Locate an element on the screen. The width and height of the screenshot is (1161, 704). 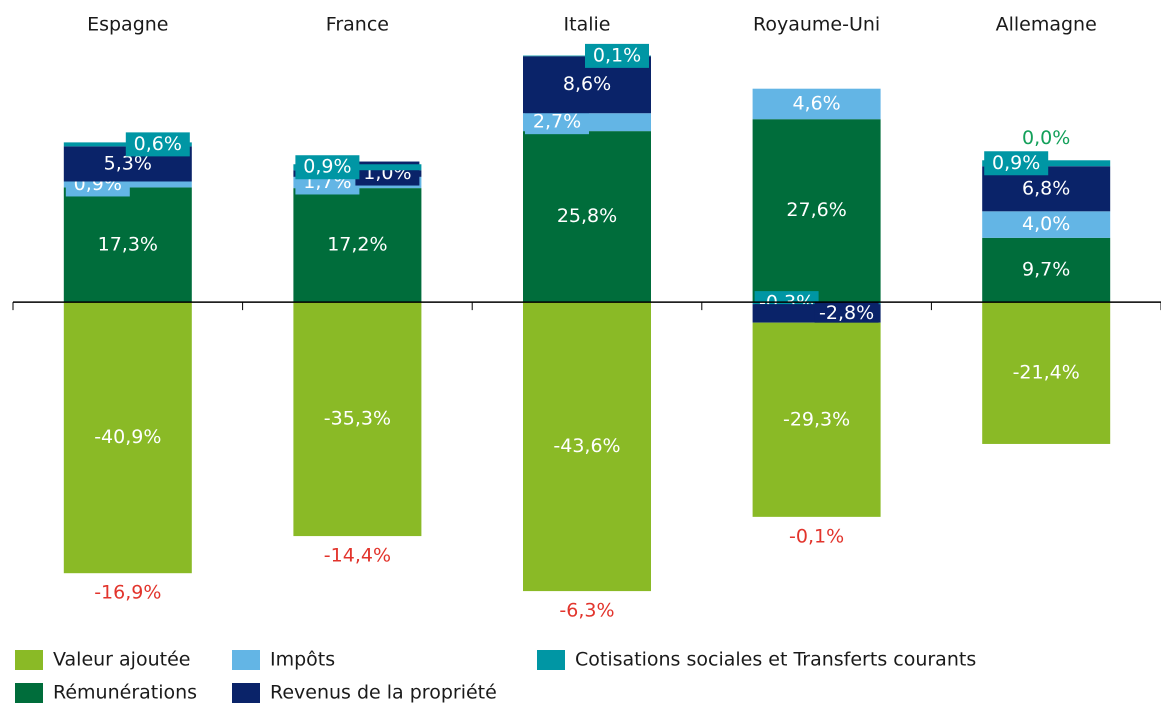
data-label: 0,6% is located at coordinates (158, 144).